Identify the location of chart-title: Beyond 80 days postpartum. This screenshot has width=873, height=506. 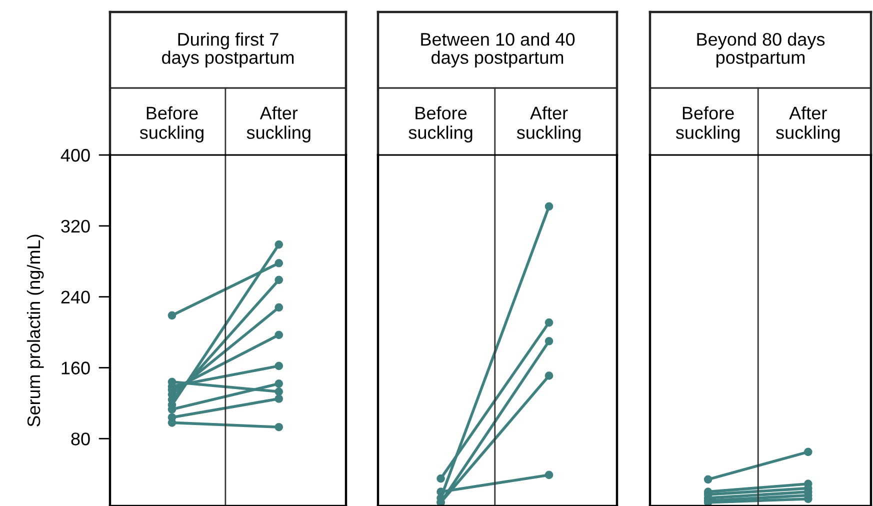
(761, 50).